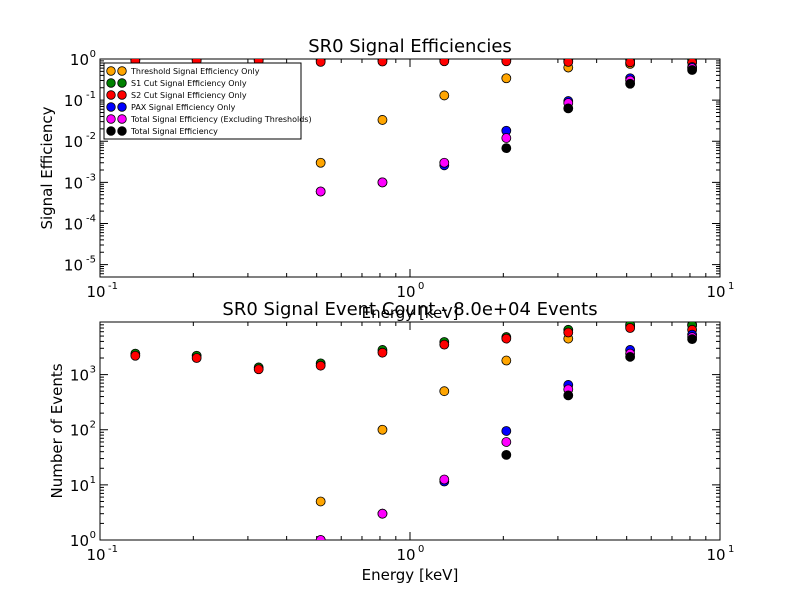  Describe the element at coordinates (195, 71) in the screenshot. I see `legend-entry-label: Threshold Signal Efficiency Only` at that location.